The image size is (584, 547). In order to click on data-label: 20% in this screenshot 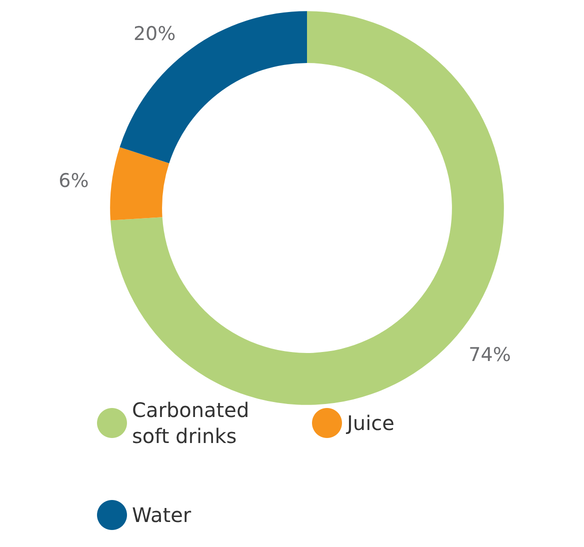, I will do `click(154, 34)`.